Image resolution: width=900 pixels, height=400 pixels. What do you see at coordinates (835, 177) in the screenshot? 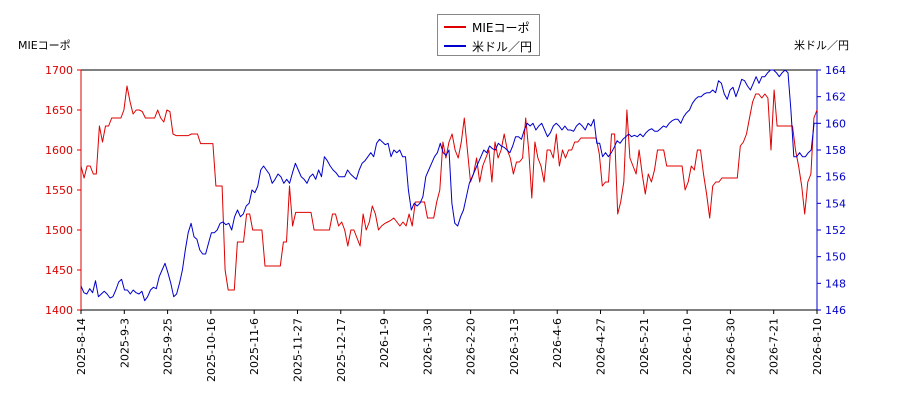
I see `right-tick-label: 156` at bounding box center [835, 177].